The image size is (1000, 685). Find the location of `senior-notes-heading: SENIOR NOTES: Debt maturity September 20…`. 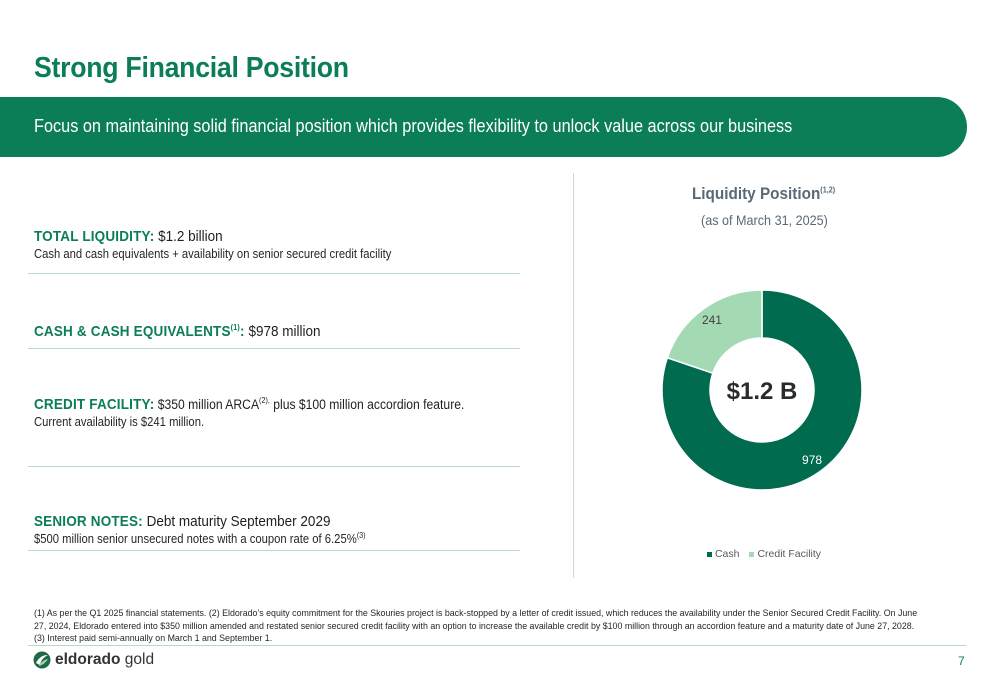

senior-notes-heading: SENIOR NOTES: Debt maturity September 20… is located at coordinates (200, 521).